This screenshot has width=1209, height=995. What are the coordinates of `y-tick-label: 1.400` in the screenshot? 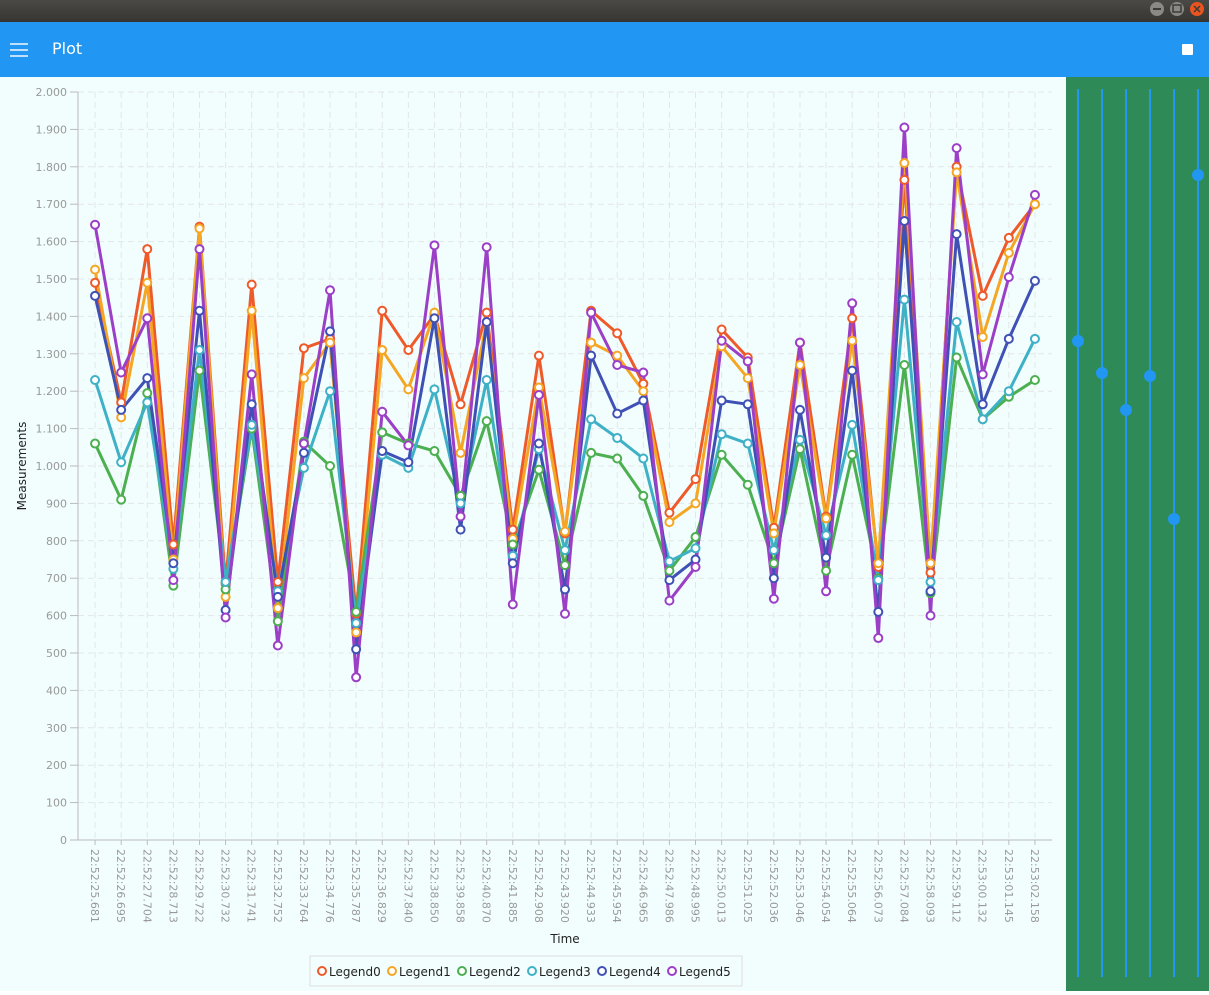 It's located at (52, 316).